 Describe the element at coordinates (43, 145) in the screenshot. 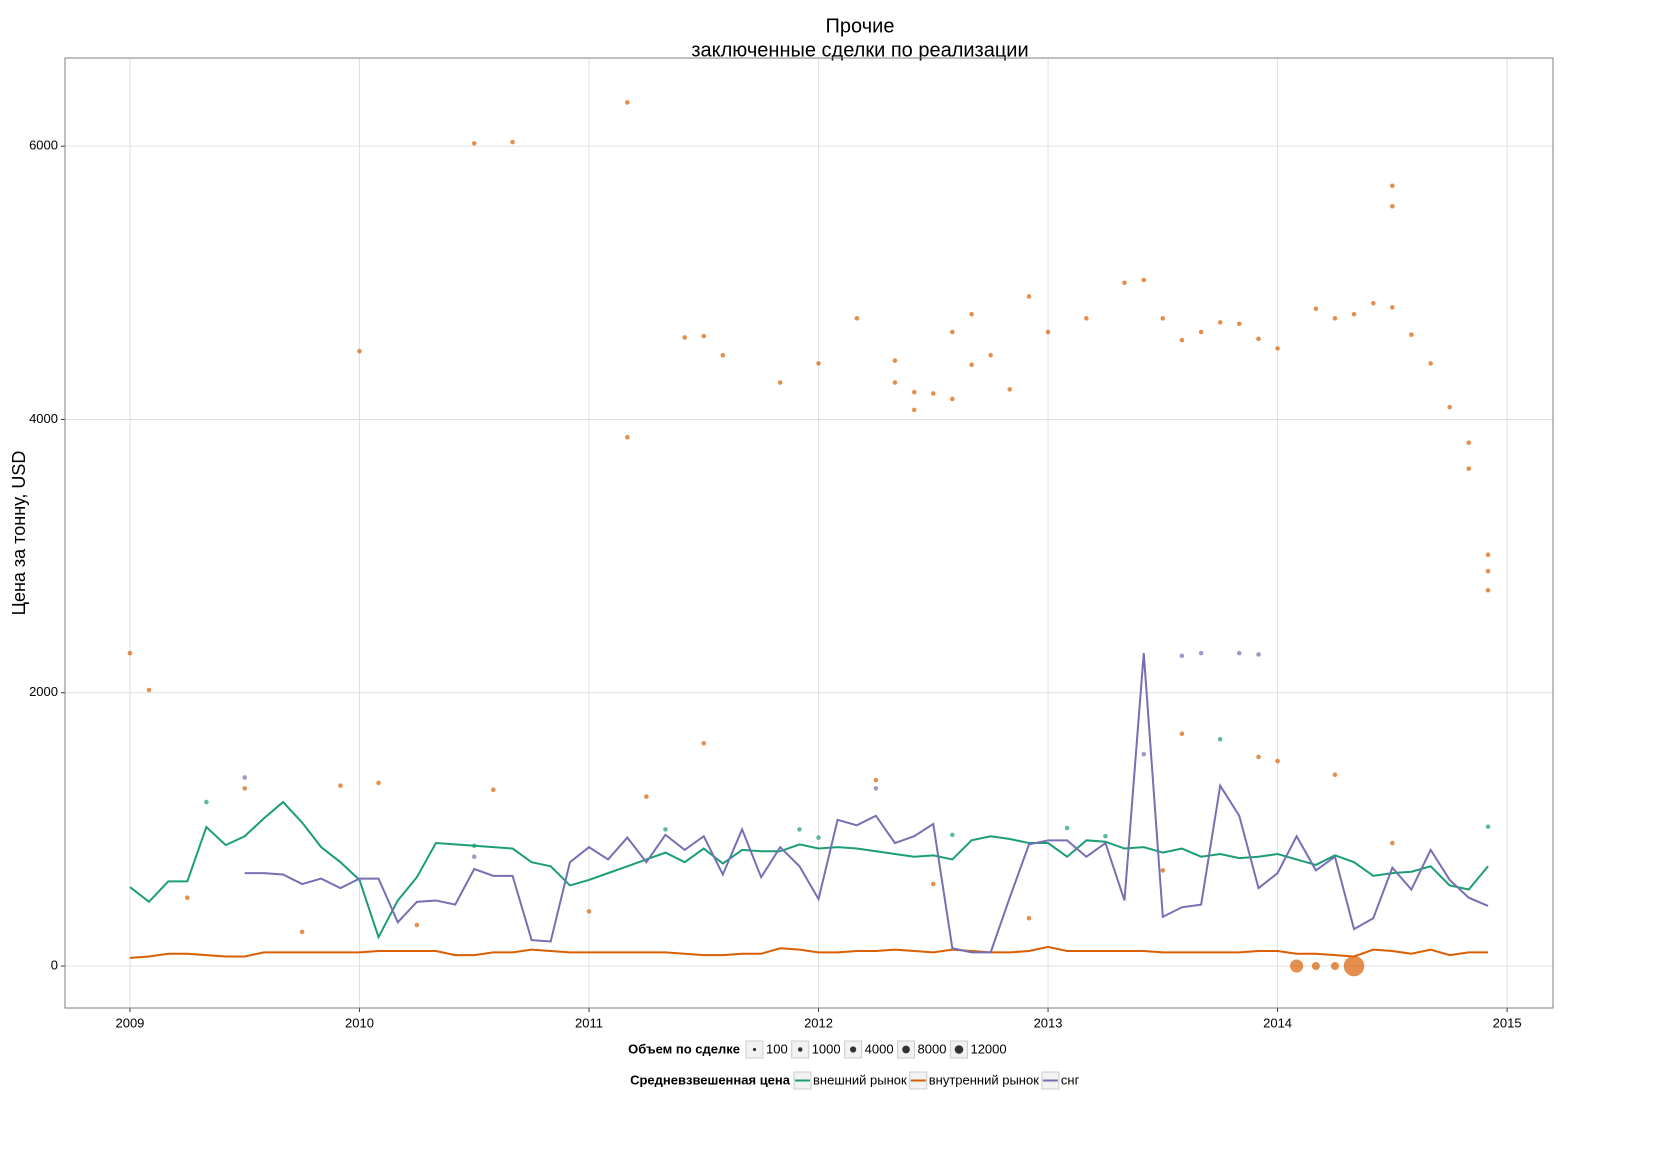

I see `y-tick-label: 6000` at that location.